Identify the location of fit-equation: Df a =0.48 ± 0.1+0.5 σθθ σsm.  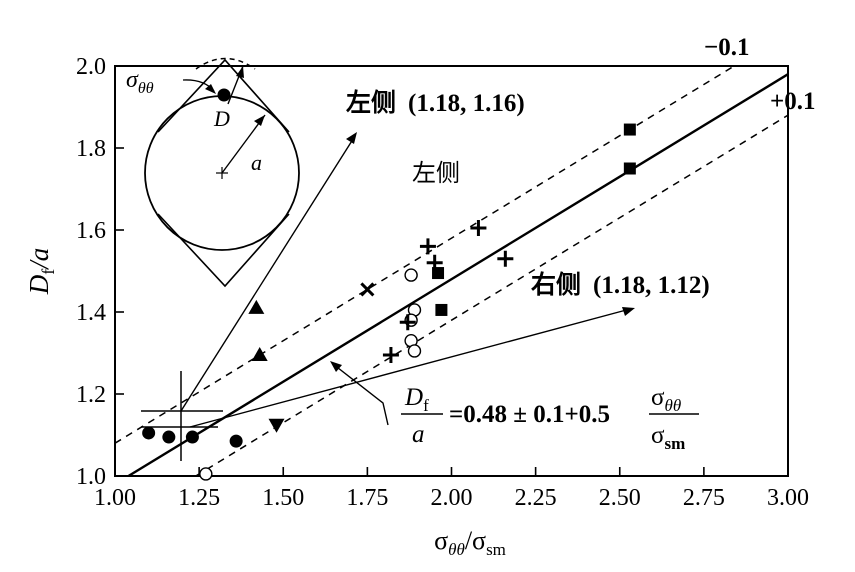
(550, 418).